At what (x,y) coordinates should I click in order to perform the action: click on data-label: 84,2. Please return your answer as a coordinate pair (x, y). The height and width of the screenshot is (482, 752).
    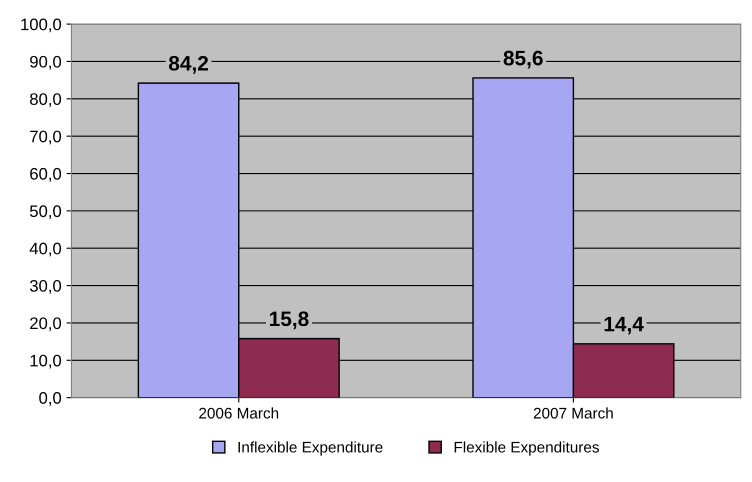
    Looking at the image, I should click on (188, 65).